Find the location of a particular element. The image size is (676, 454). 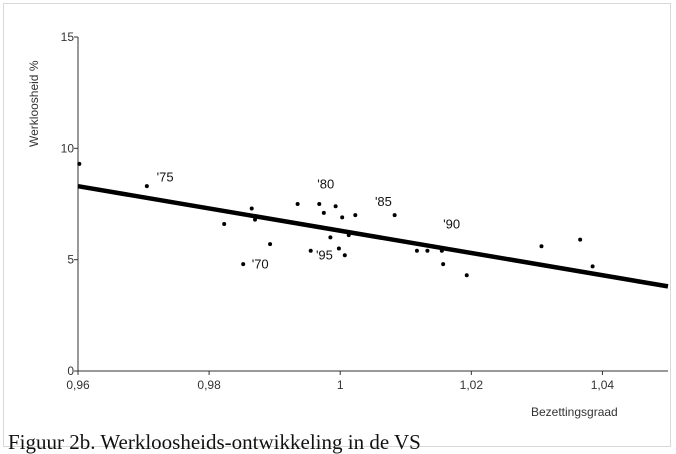

x-tick-label: 1 is located at coordinates (340, 385).